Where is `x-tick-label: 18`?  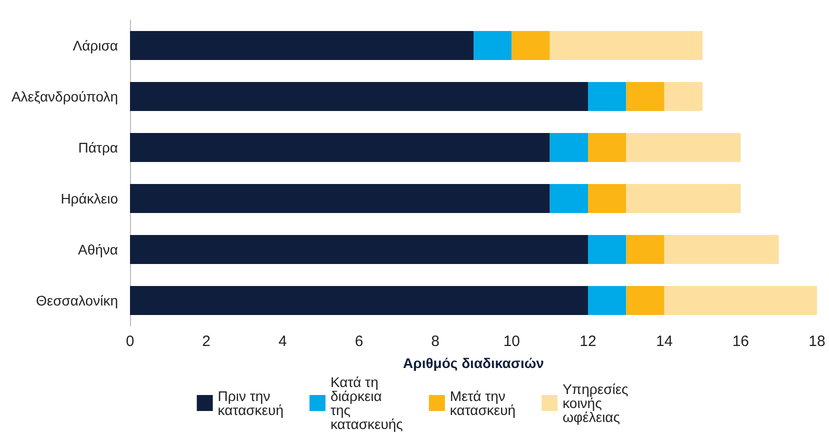
x-tick-label: 18 is located at coordinates (817, 341).